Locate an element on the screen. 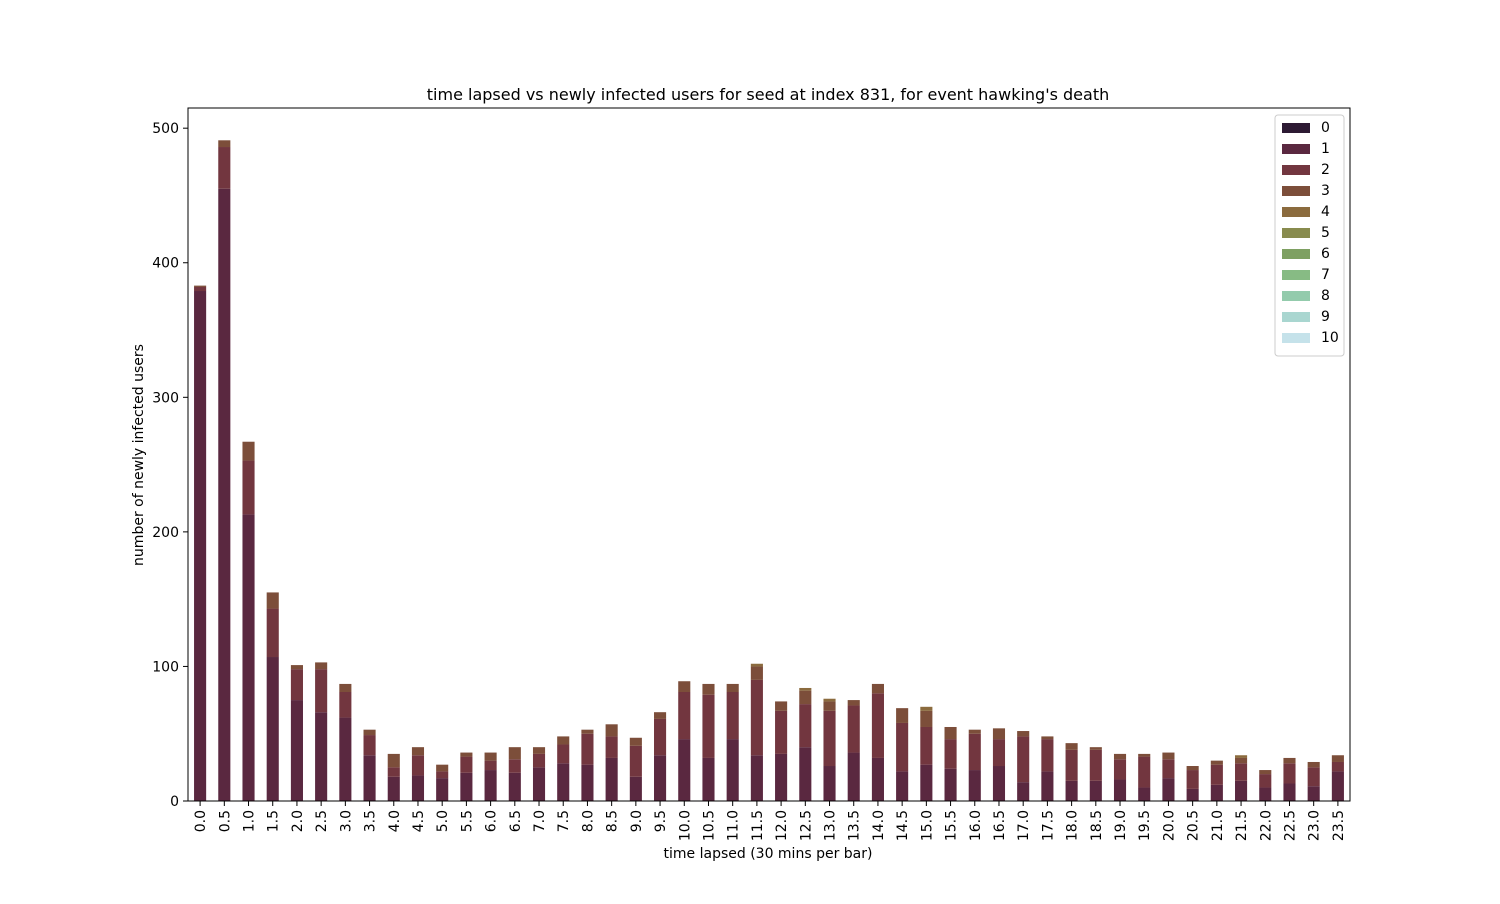  legend: 0 1 2 3 4 5 6 7 8 9 10 is located at coordinates (1309, 235).